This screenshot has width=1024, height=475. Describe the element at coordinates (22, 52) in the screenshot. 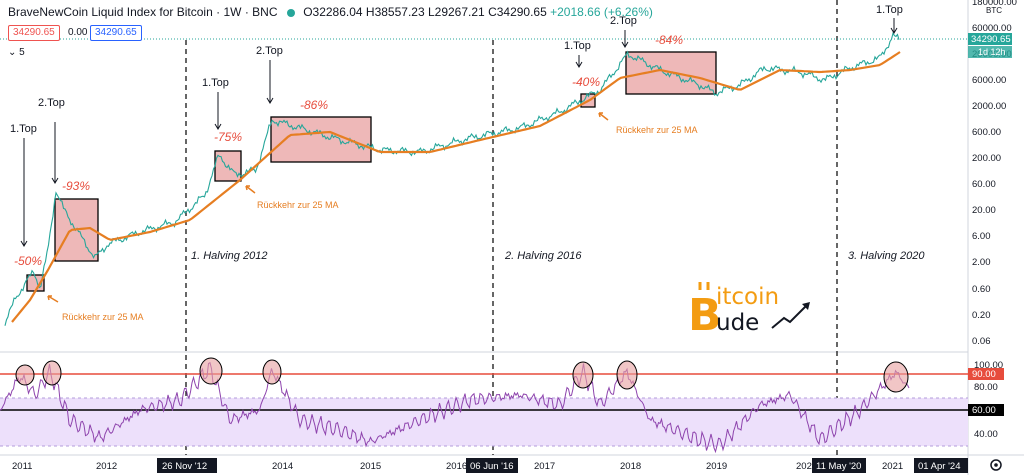

I see `stepper-value: 5` at that location.